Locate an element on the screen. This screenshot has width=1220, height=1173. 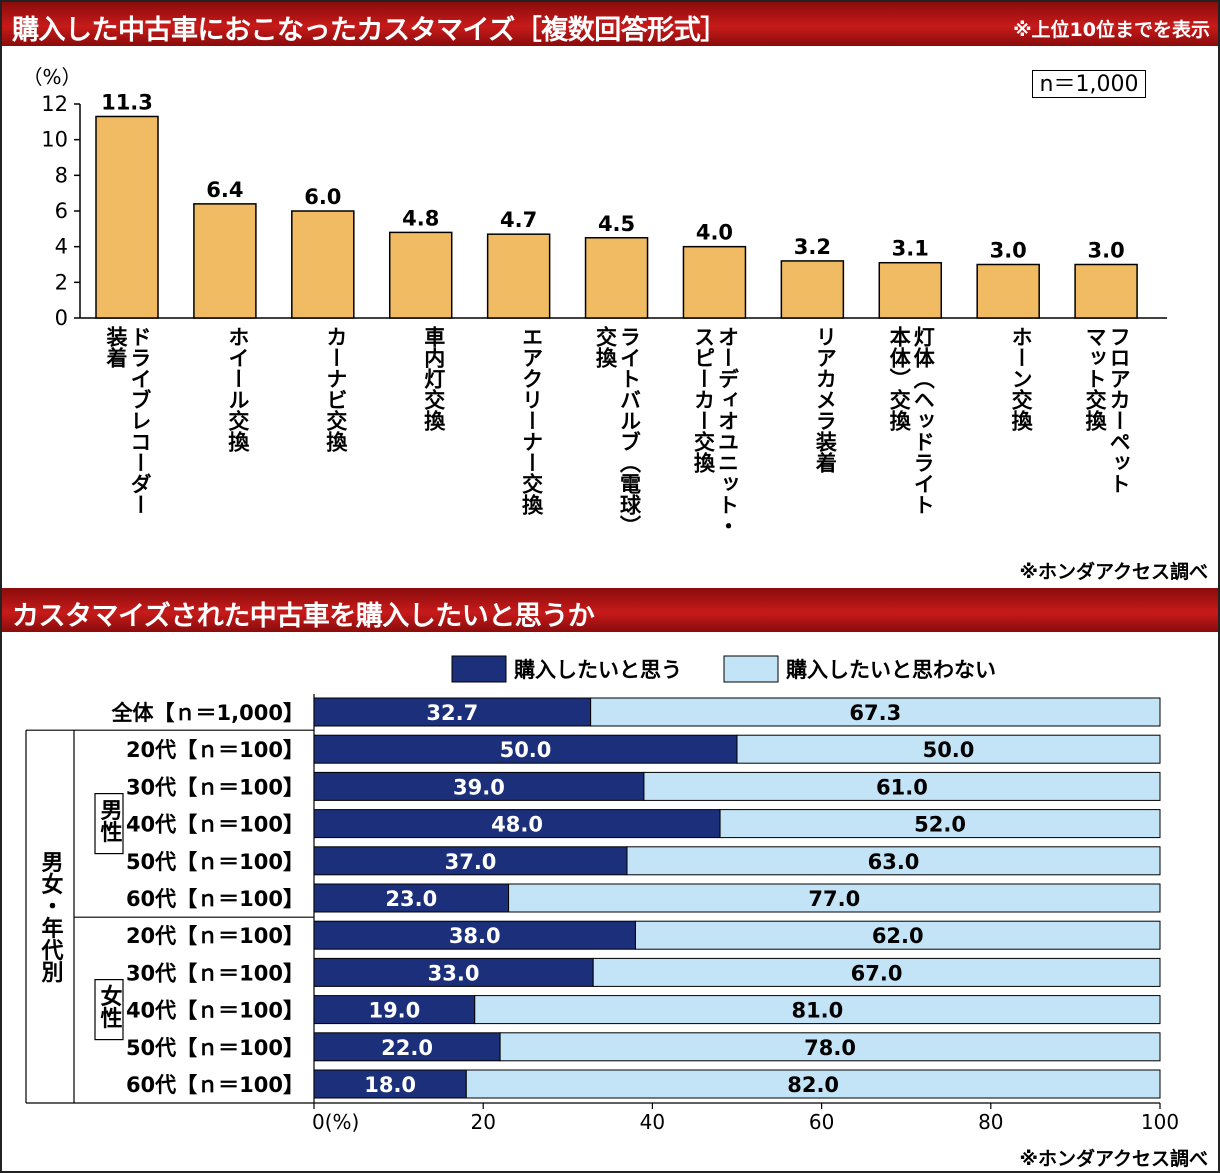
chart1-value-label: 6.4 is located at coordinates (224, 190).